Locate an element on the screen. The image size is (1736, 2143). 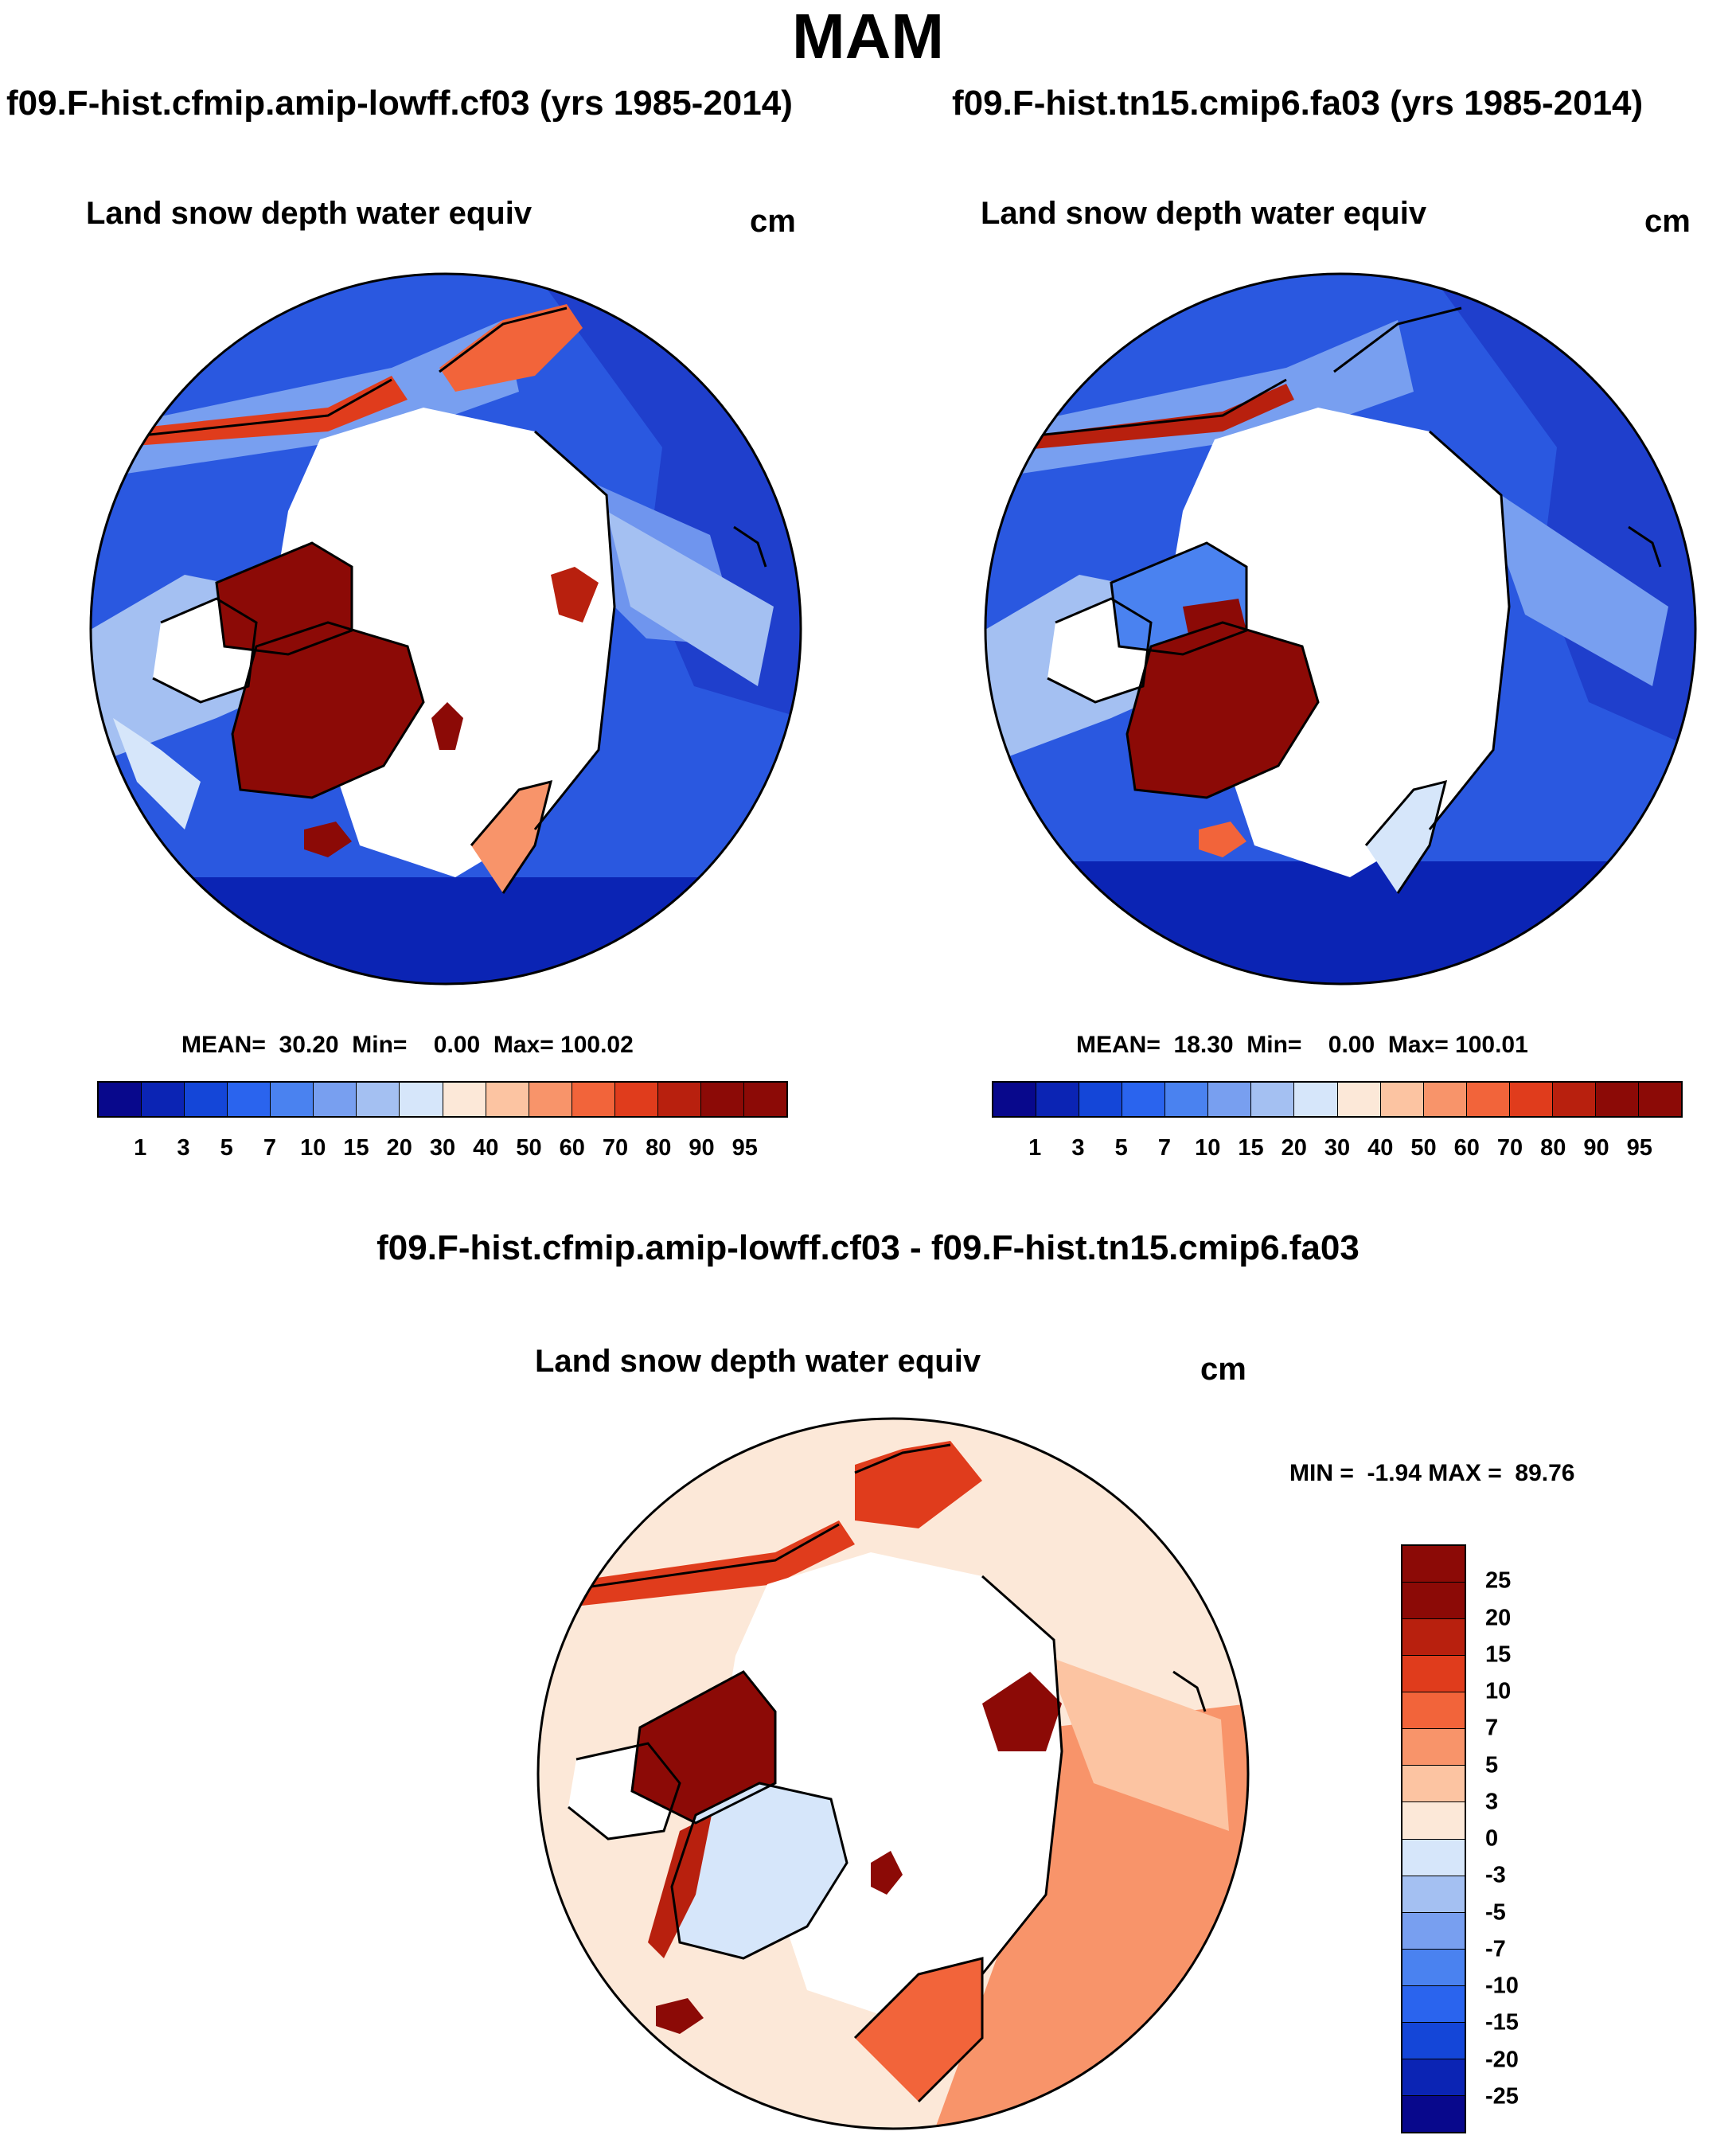
left-colorbar-label: 3 is located at coordinates (183, 1148).